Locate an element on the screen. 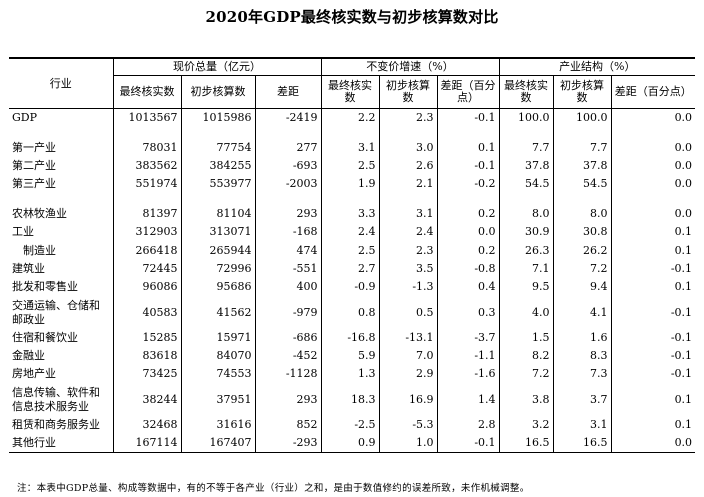  table-cell: 4.1 is located at coordinates (582, 312).